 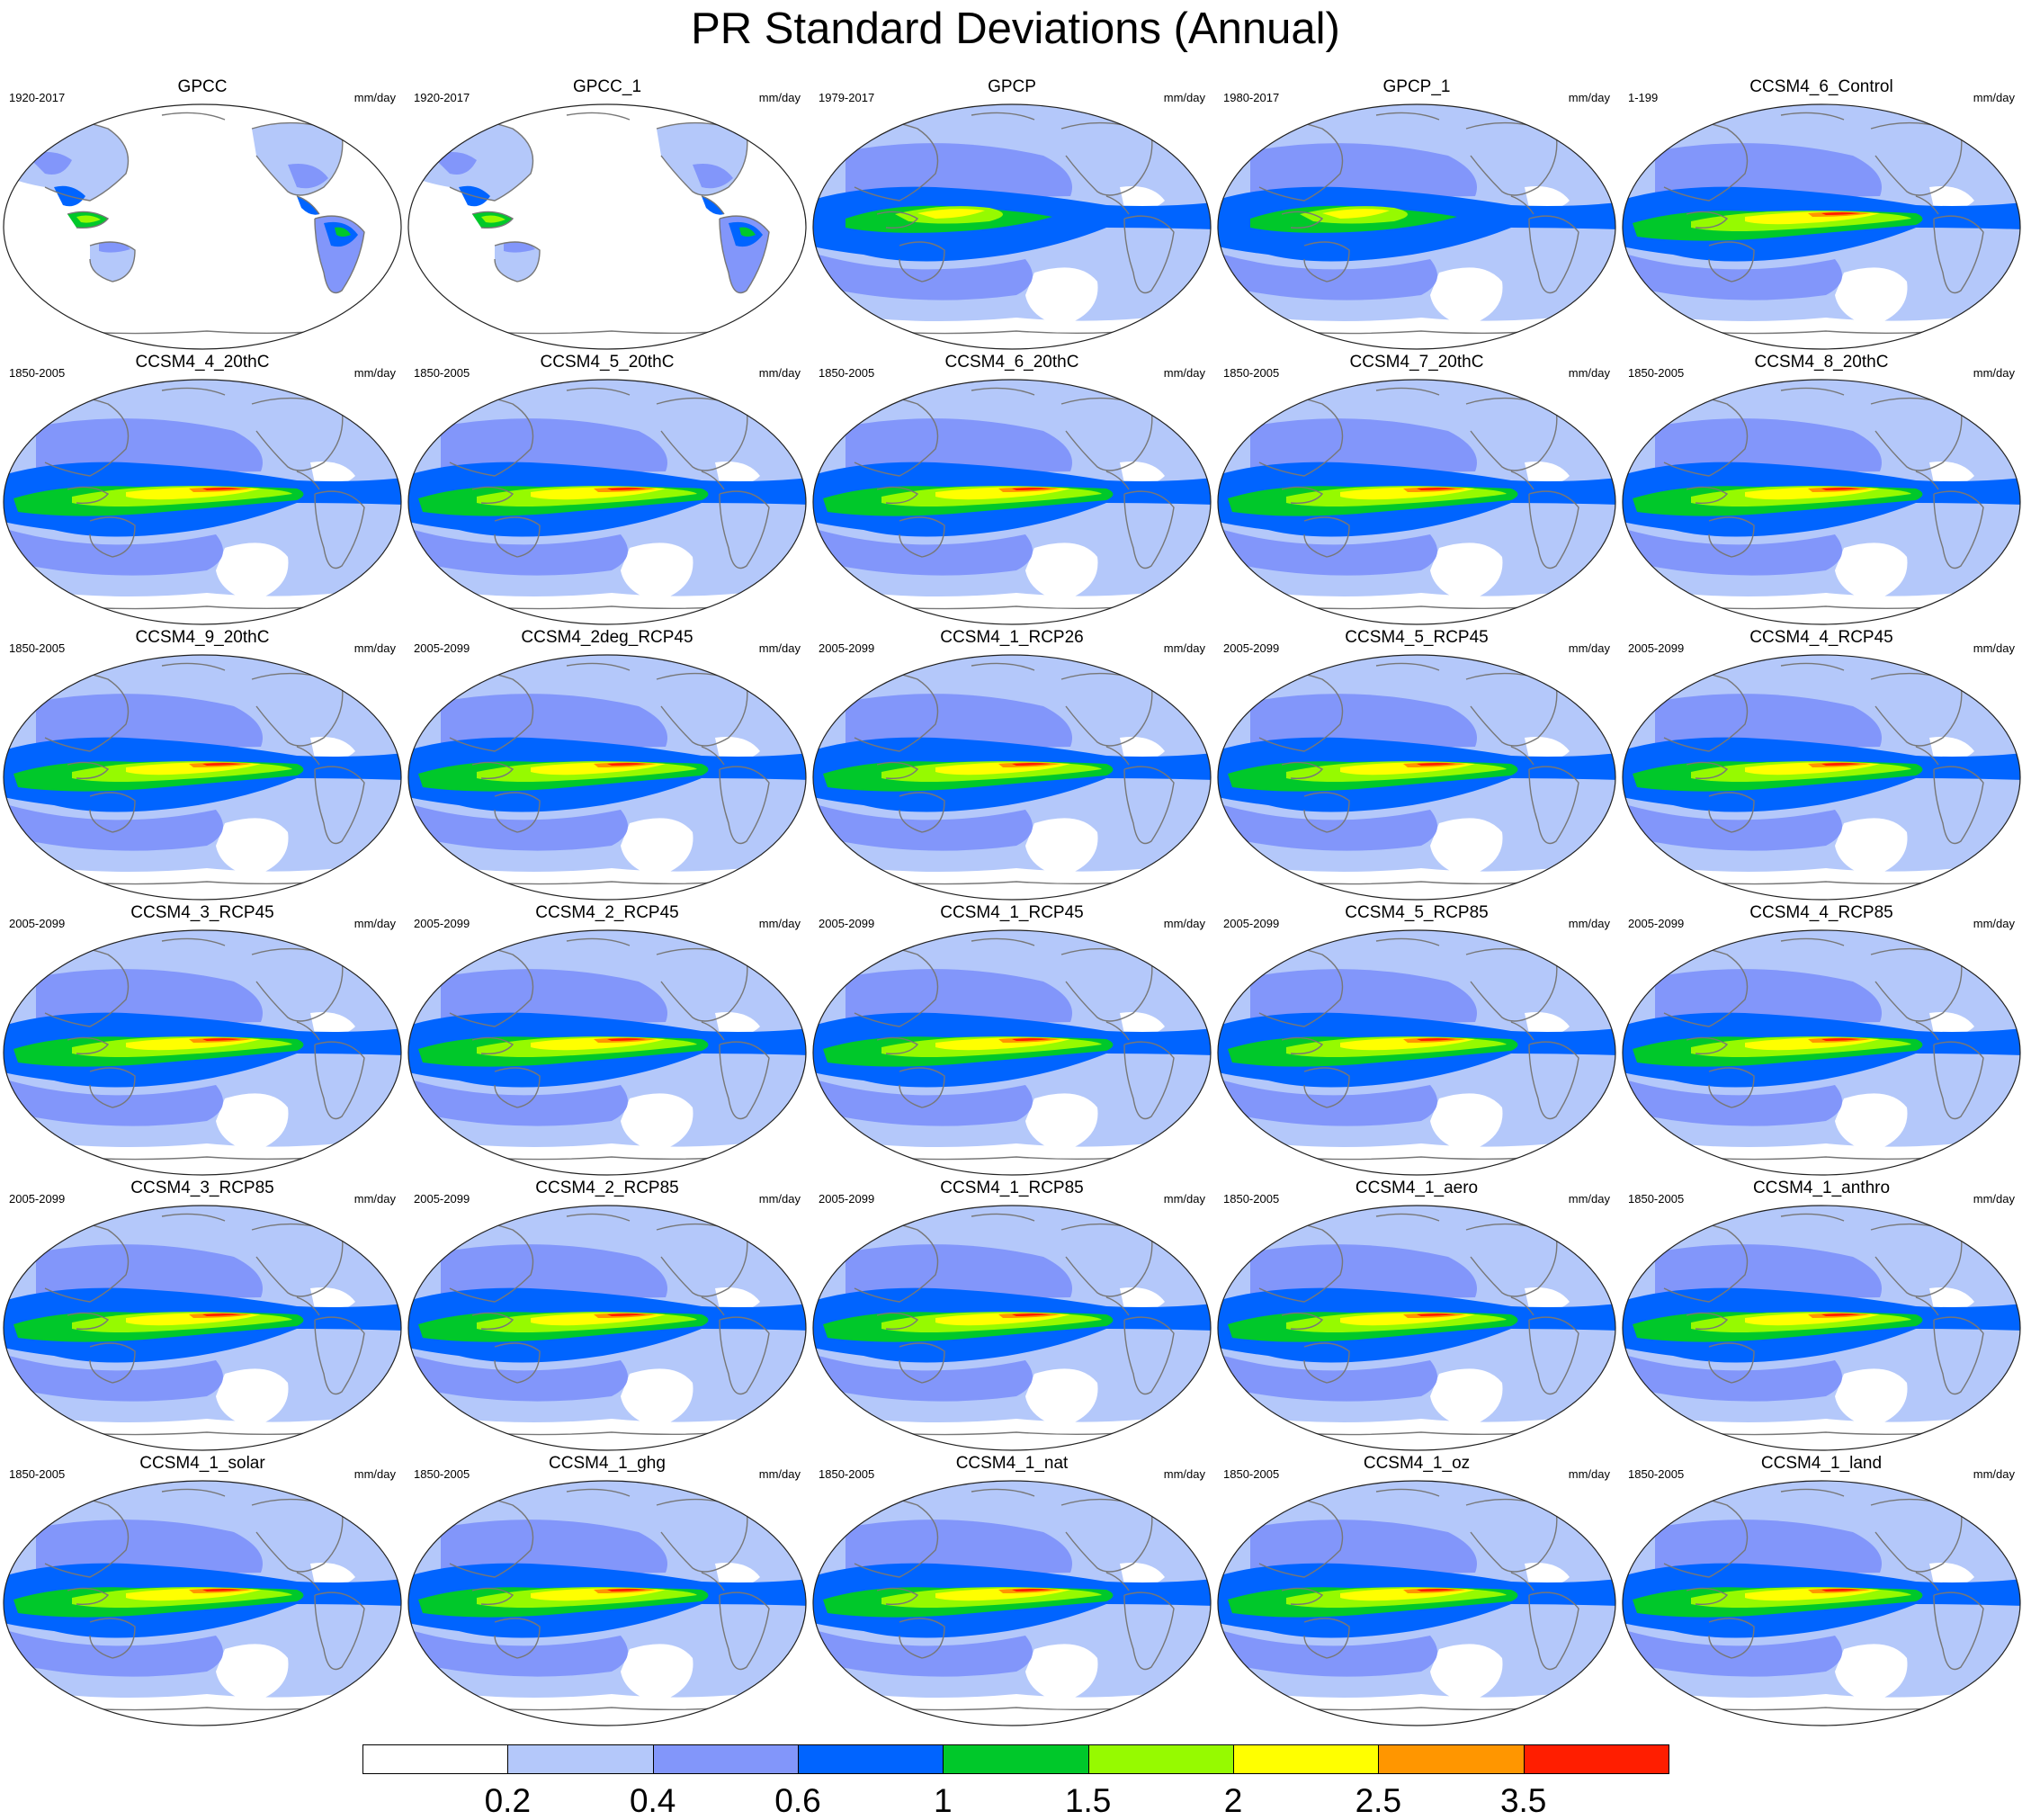 What do you see at coordinates (1251, 97) in the screenshot?
I see `panel-years: 1980-2017` at bounding box center [1251, 97].